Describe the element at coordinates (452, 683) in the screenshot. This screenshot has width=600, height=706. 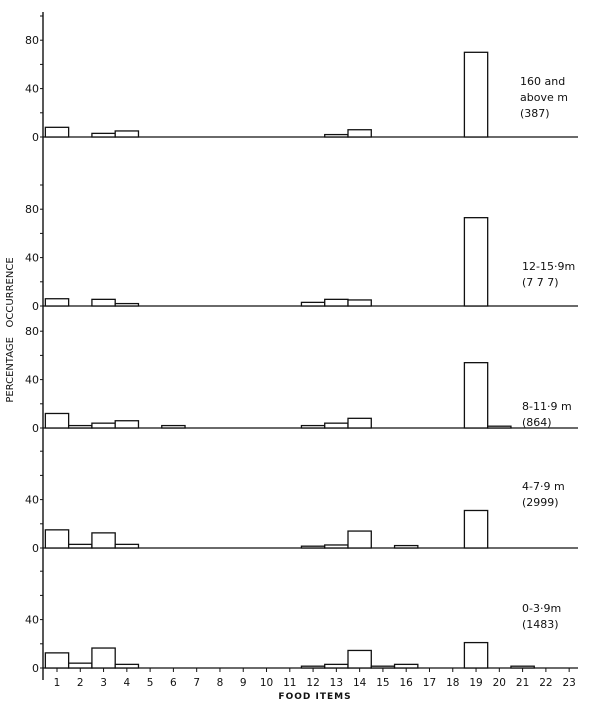
I see `x-tick-label: 18` at that location.